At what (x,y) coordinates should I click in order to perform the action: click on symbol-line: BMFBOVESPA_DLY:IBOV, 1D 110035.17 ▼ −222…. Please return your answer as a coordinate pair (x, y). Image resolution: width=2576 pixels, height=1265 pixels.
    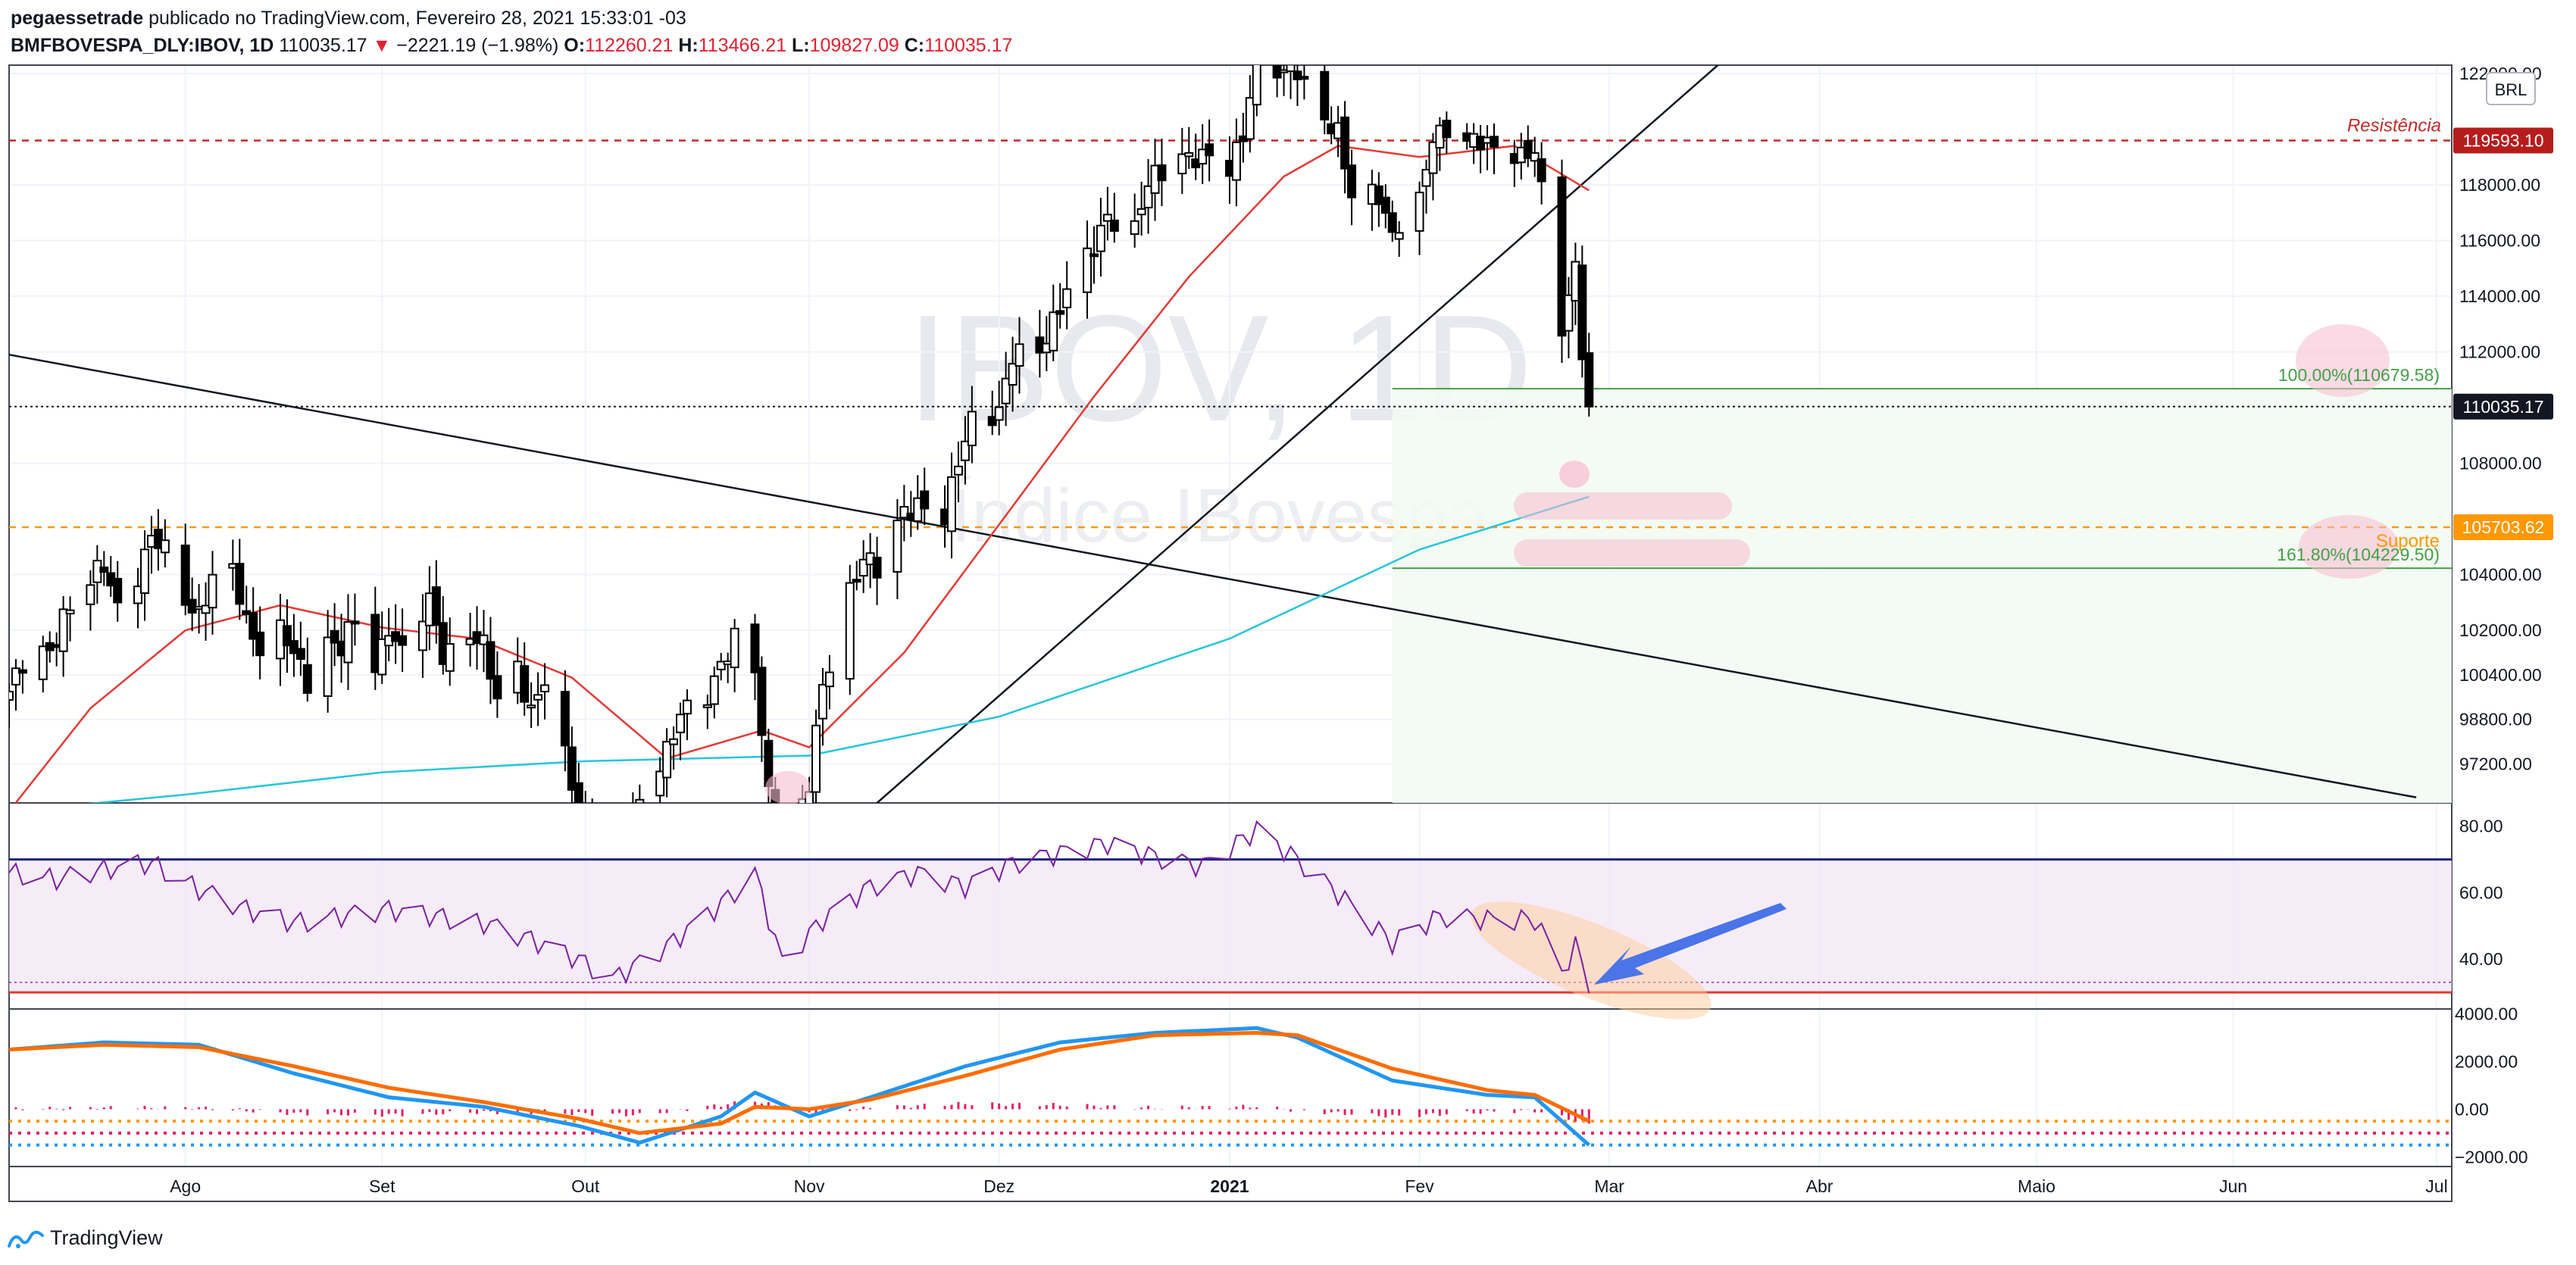
    Looking at the image, I should click on (768, 45).